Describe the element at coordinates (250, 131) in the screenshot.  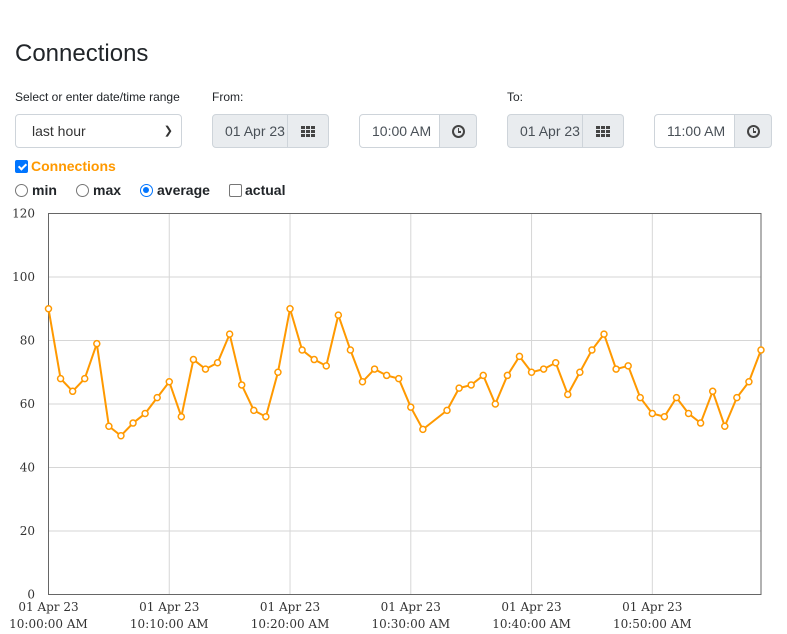
I see `from-date-input: 01 Apr 23` at that location.